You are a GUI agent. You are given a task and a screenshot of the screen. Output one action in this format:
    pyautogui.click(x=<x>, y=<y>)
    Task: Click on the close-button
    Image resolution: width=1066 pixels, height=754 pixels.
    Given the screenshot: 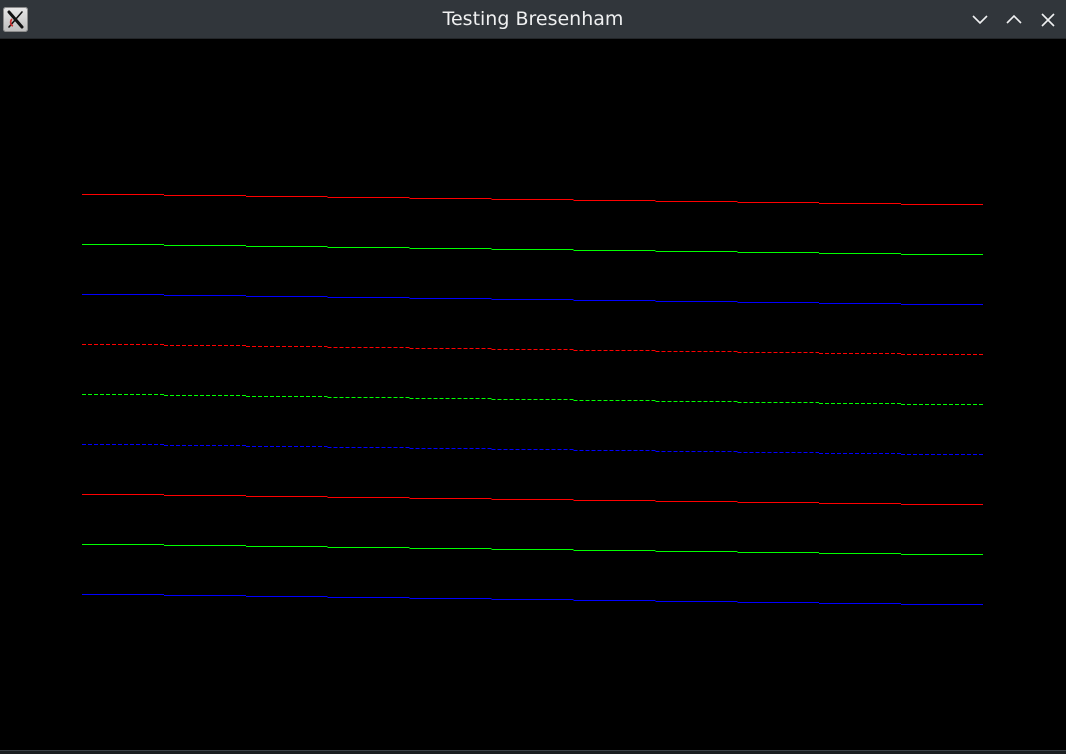 What is the action you would take?
    pyautogui.click(x=1048, y=20)
    